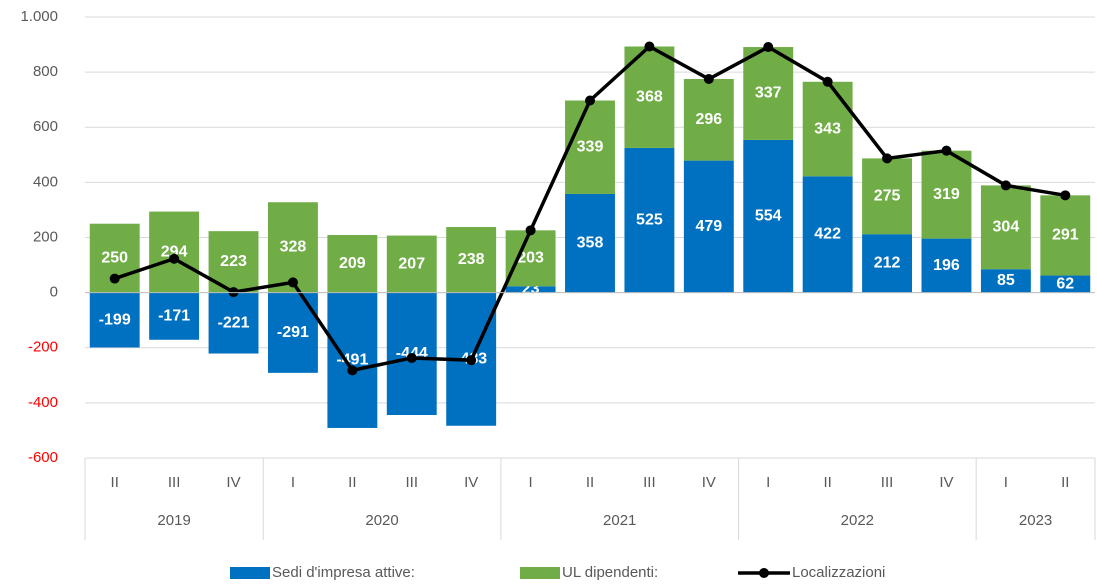  I want to click on data-label: 238, so click(471, 259).